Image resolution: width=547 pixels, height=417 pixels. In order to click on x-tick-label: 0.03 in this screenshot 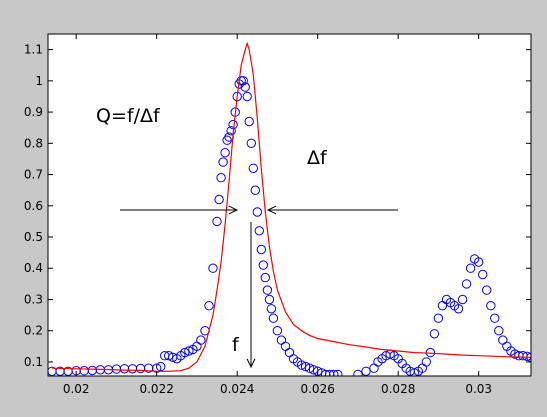, I will do `click(478, 389)`.